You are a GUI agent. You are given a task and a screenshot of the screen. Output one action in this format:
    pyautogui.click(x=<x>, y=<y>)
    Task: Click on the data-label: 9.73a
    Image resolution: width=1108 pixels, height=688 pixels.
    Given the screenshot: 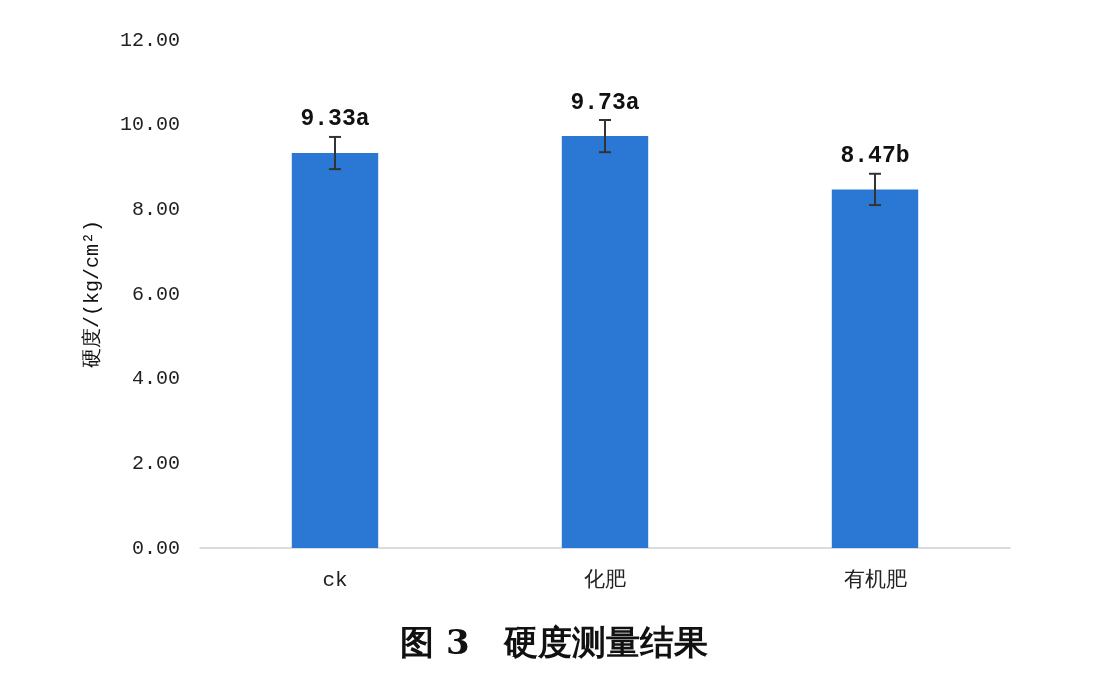 What is the action you would take?
    pyautogui.click(x=605, y=102)
    